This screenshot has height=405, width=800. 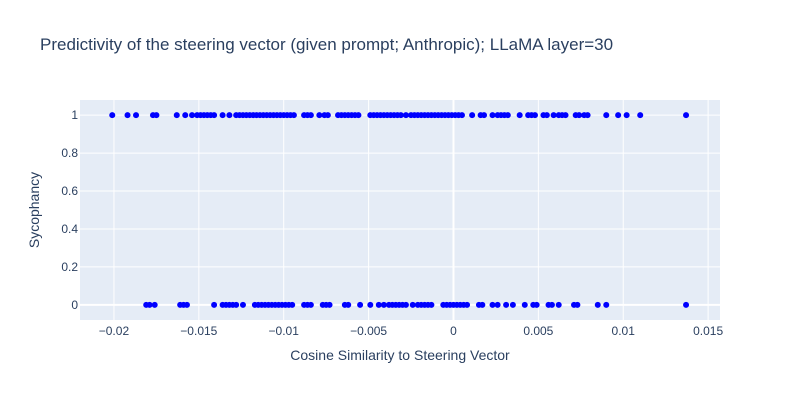 I want to click on x-tick-label: −0.005, so click(x=368, y=331).